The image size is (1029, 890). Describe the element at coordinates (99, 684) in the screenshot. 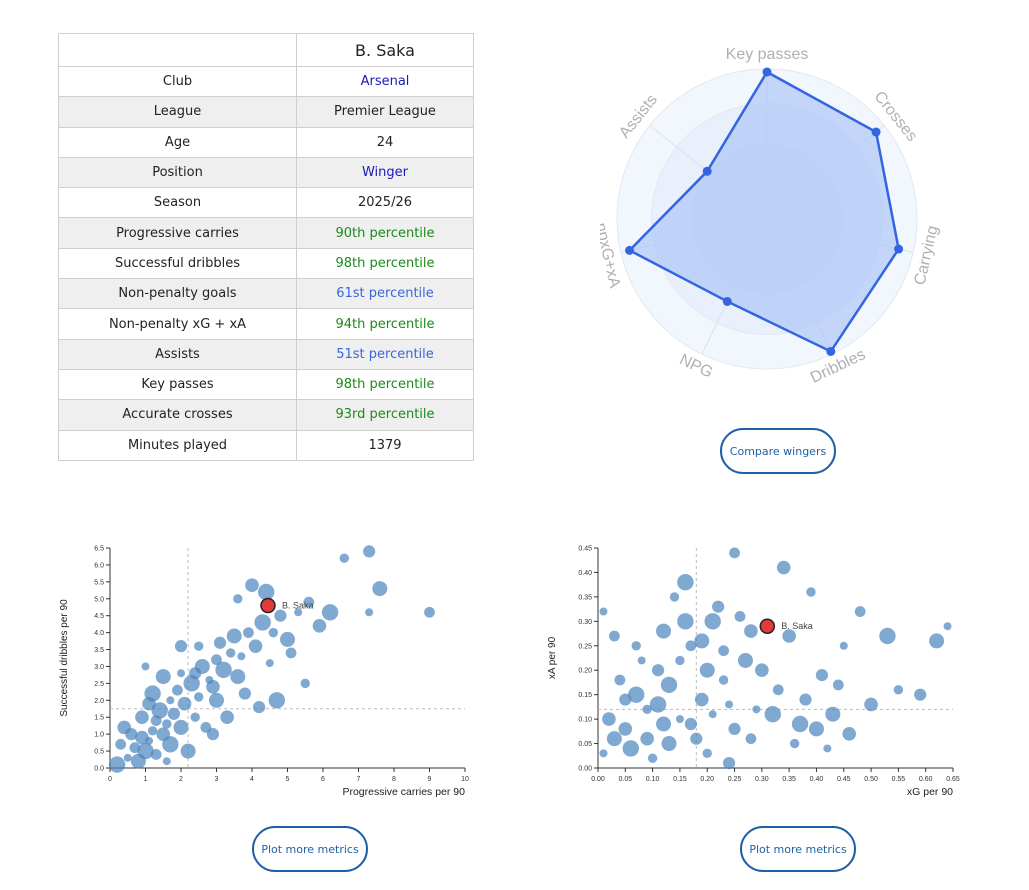

I see `y-tick-label: 2.5` at that location.